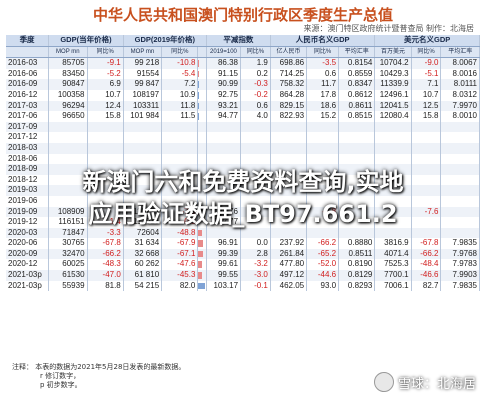  Describe the element at coordinates (28, 275) in the screenshot. I see `quarter-cell: 2021-03p` at that location.